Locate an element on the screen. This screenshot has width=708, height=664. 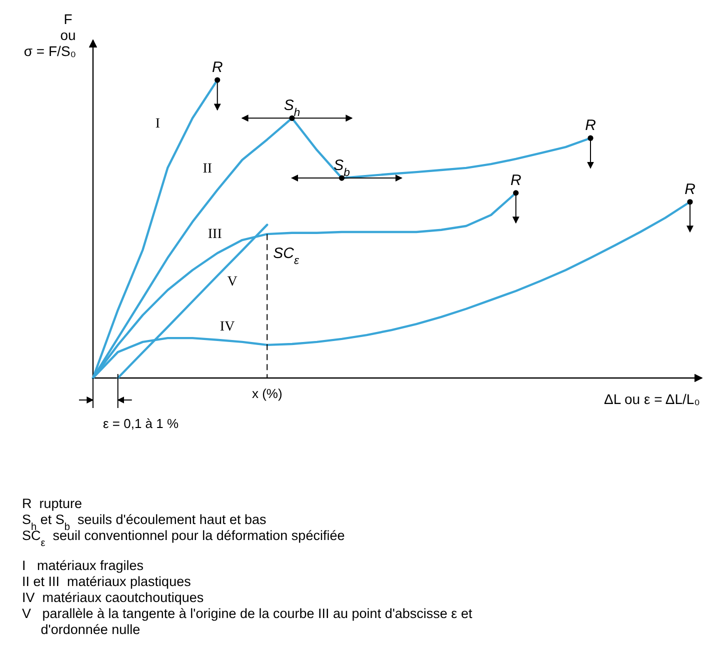
annotation: S$_{h}$ is located at coordinates (292, 108).